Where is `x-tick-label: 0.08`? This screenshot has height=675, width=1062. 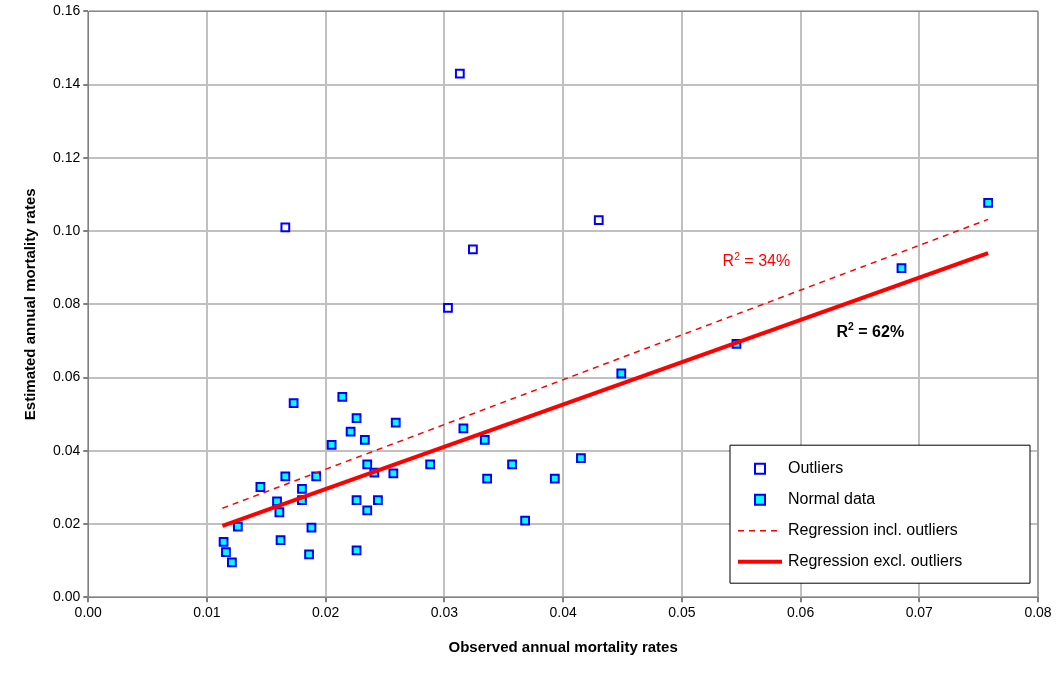
x-tick-label: 0.08 is located at coordinates (1038, 612).